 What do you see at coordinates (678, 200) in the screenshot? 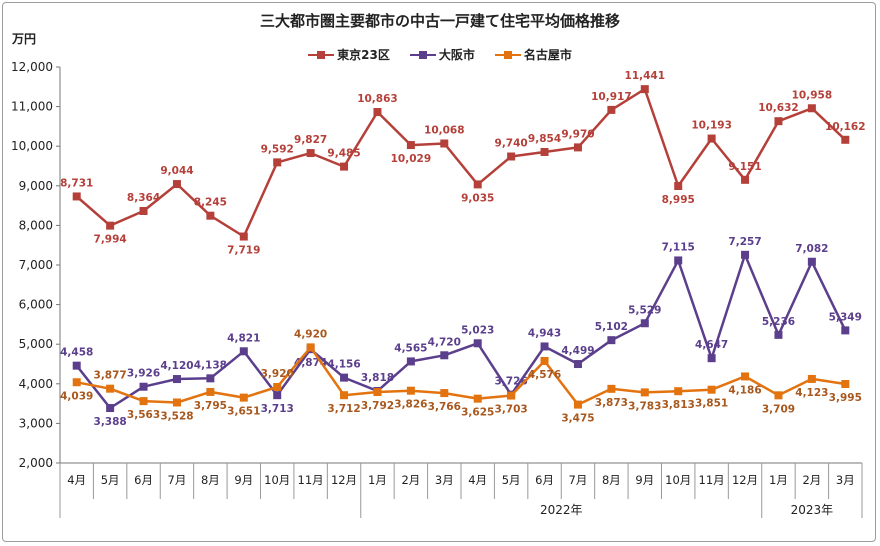
I see `data-label: 8,995` at bounding box center [678, 200].